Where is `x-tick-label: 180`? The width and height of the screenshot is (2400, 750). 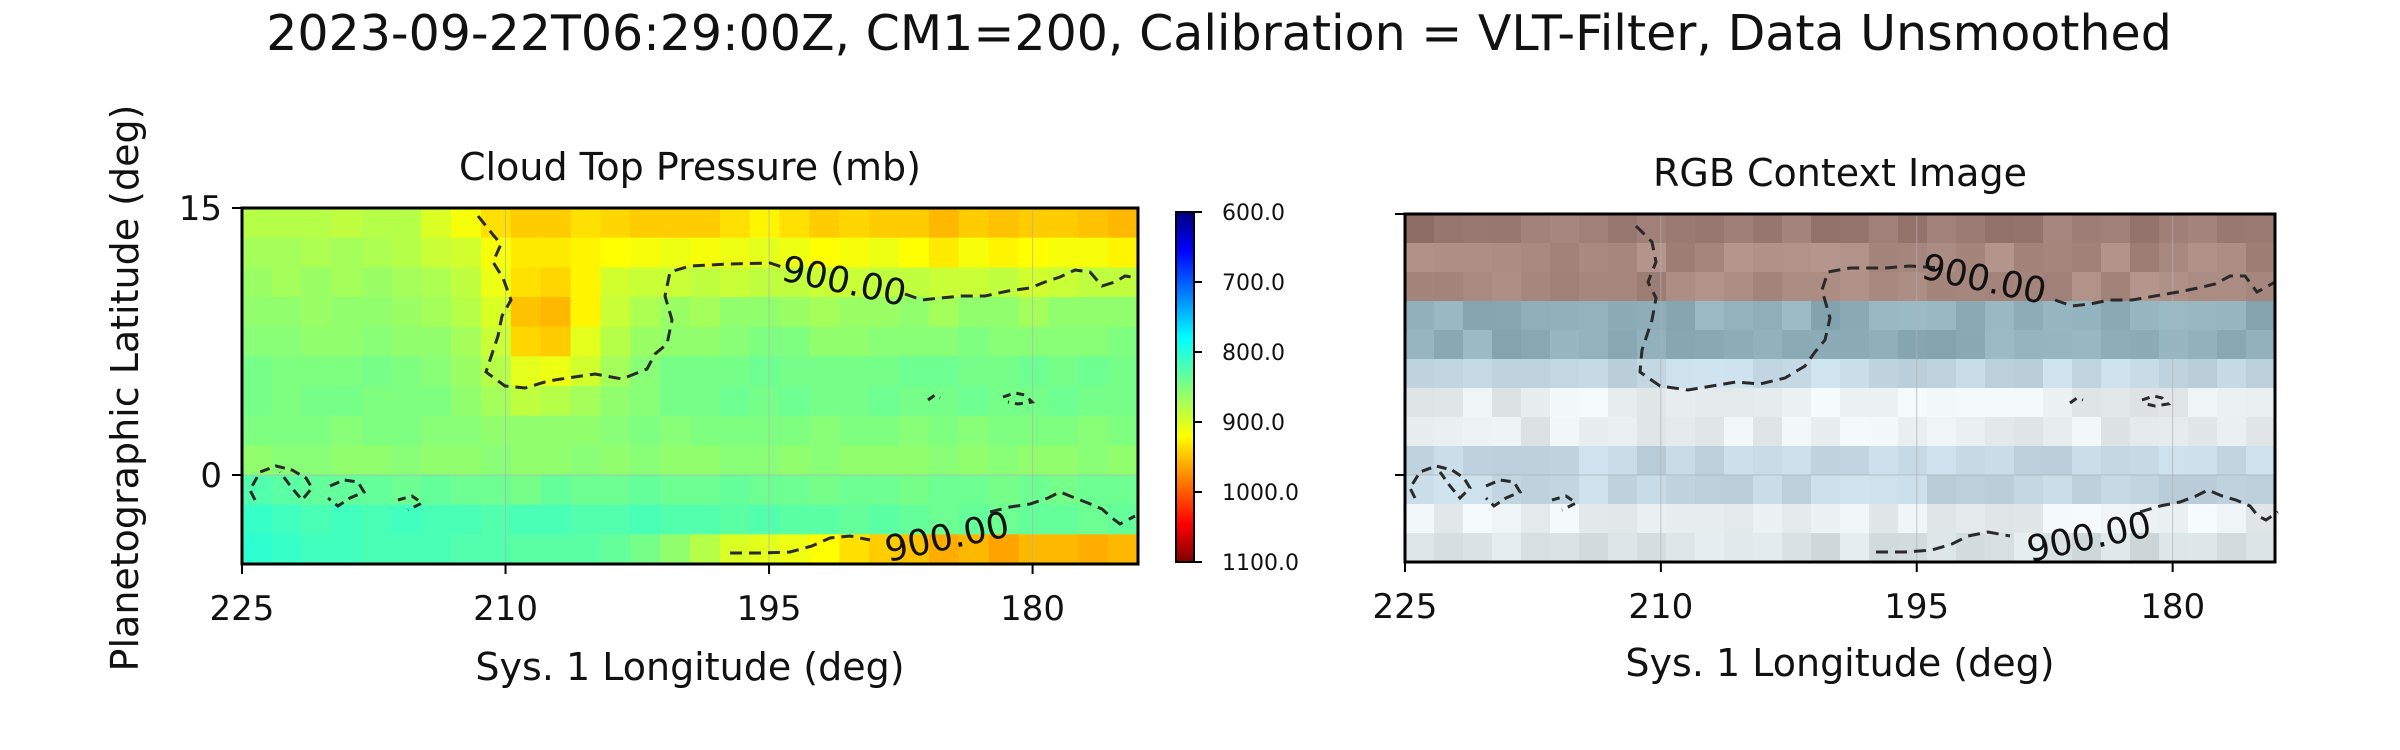 x-tick-label: 180 is located at coordinates (1032, 609).